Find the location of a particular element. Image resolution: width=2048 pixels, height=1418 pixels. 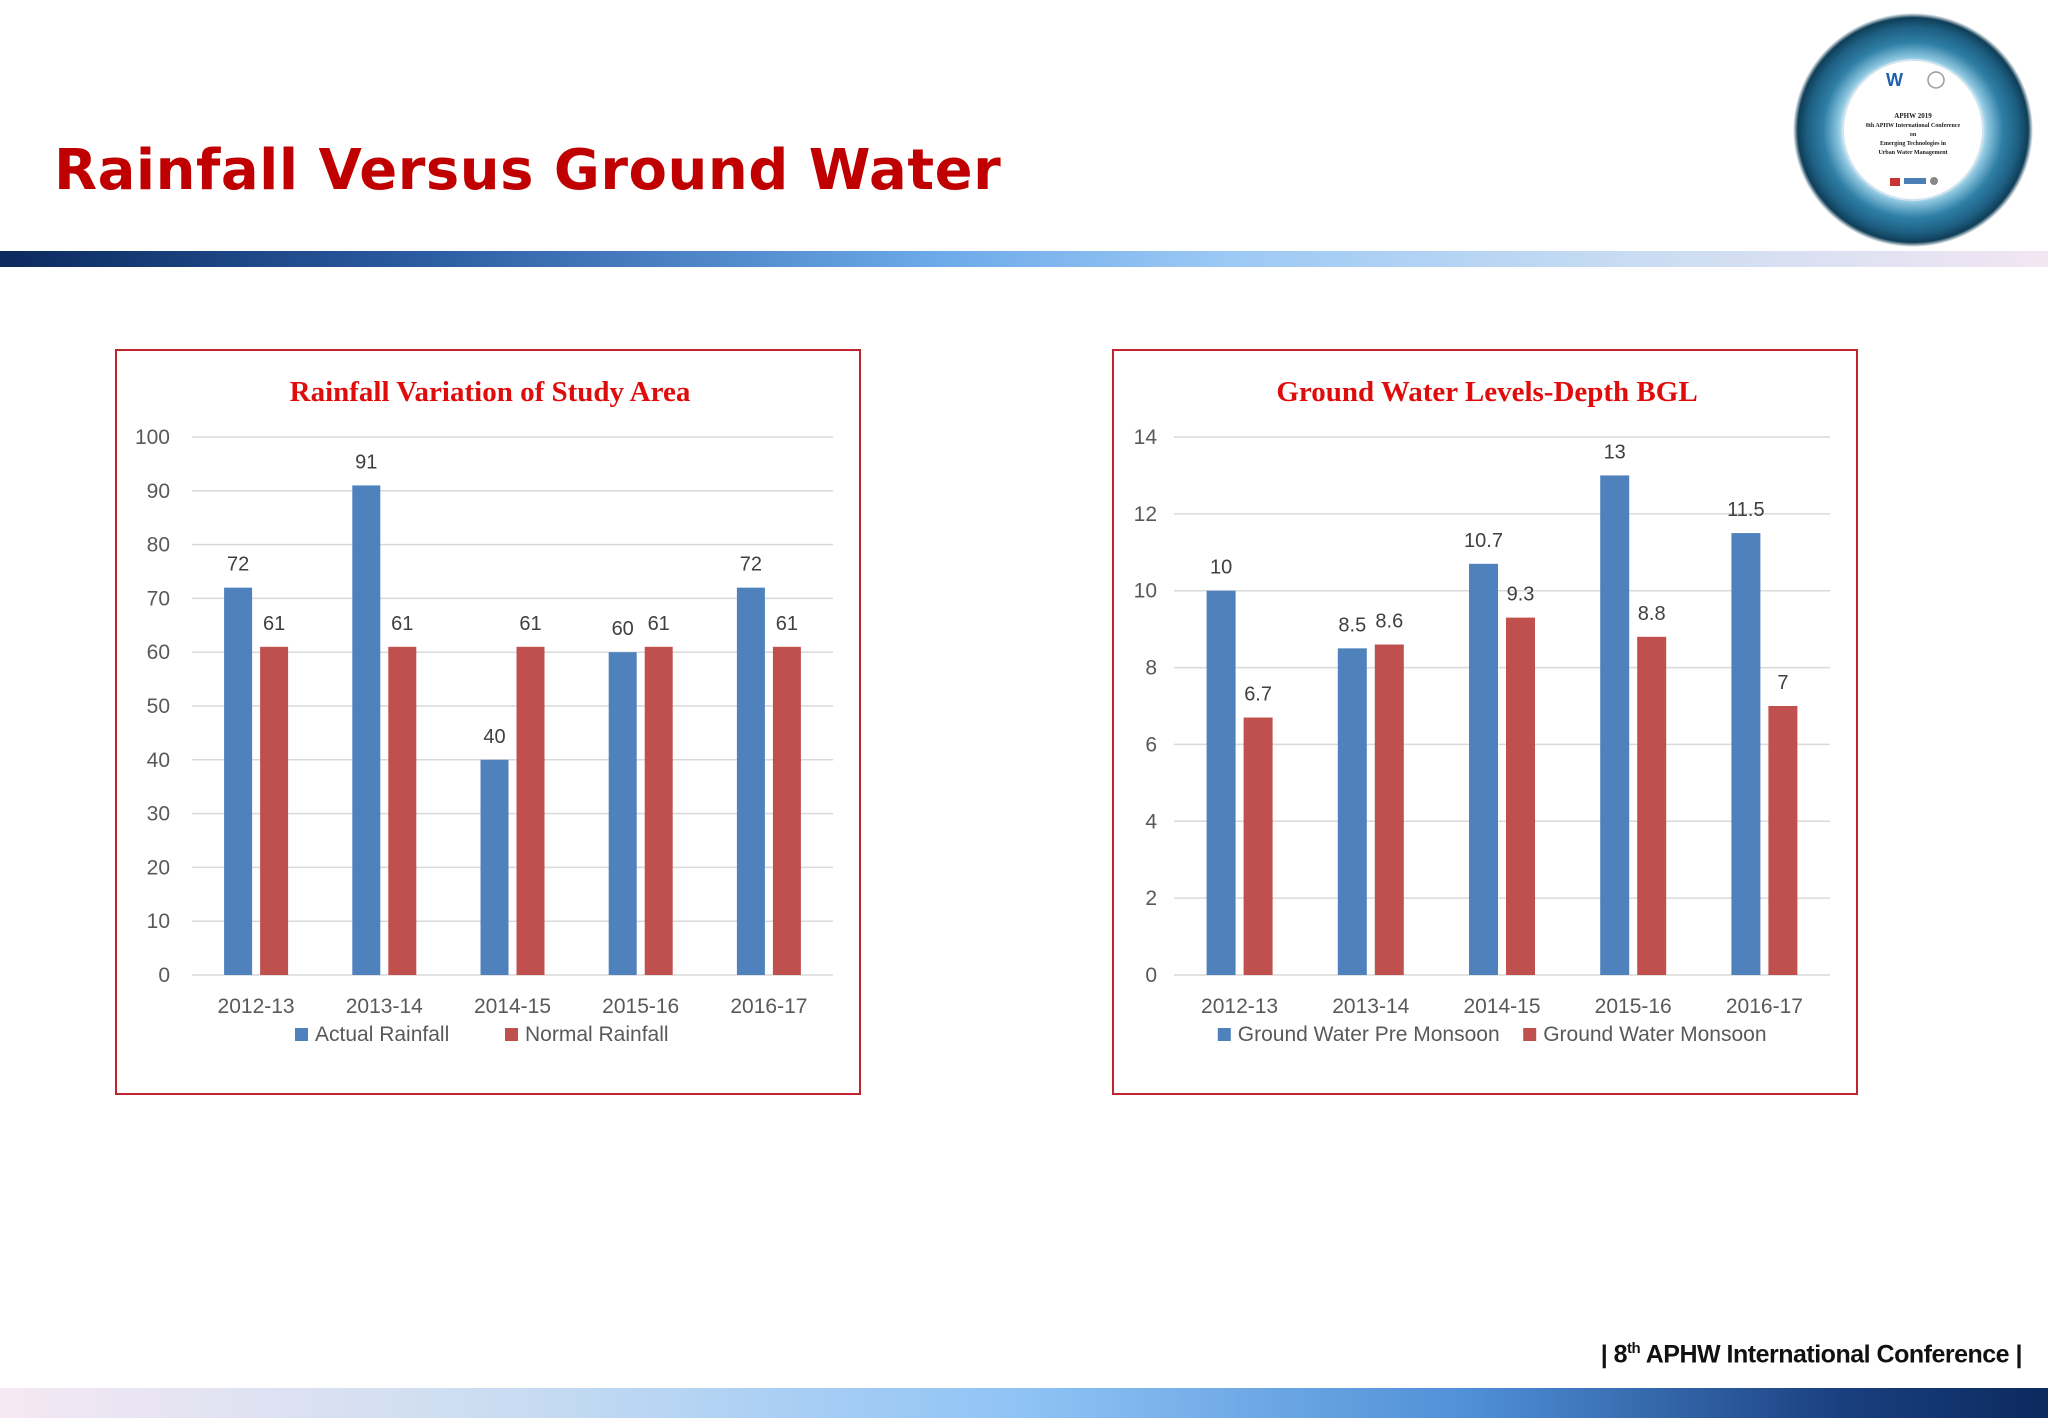

data-label: 8.5 is located at coordinates (1352, 625).